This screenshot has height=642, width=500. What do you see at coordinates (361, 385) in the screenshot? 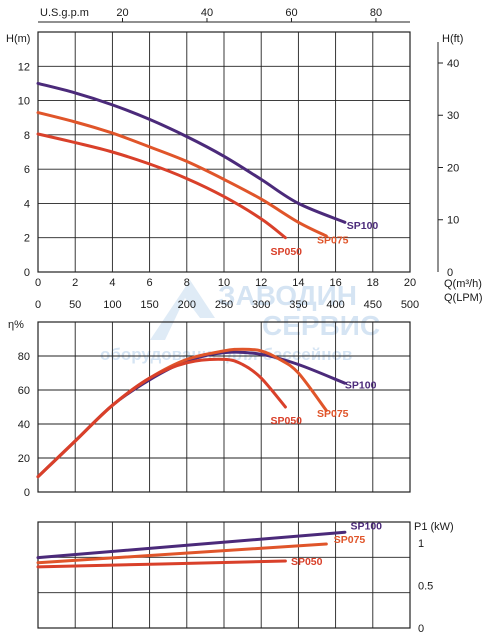
I see `eff-label-sp100: SP100` at bounding box center [361, 385].